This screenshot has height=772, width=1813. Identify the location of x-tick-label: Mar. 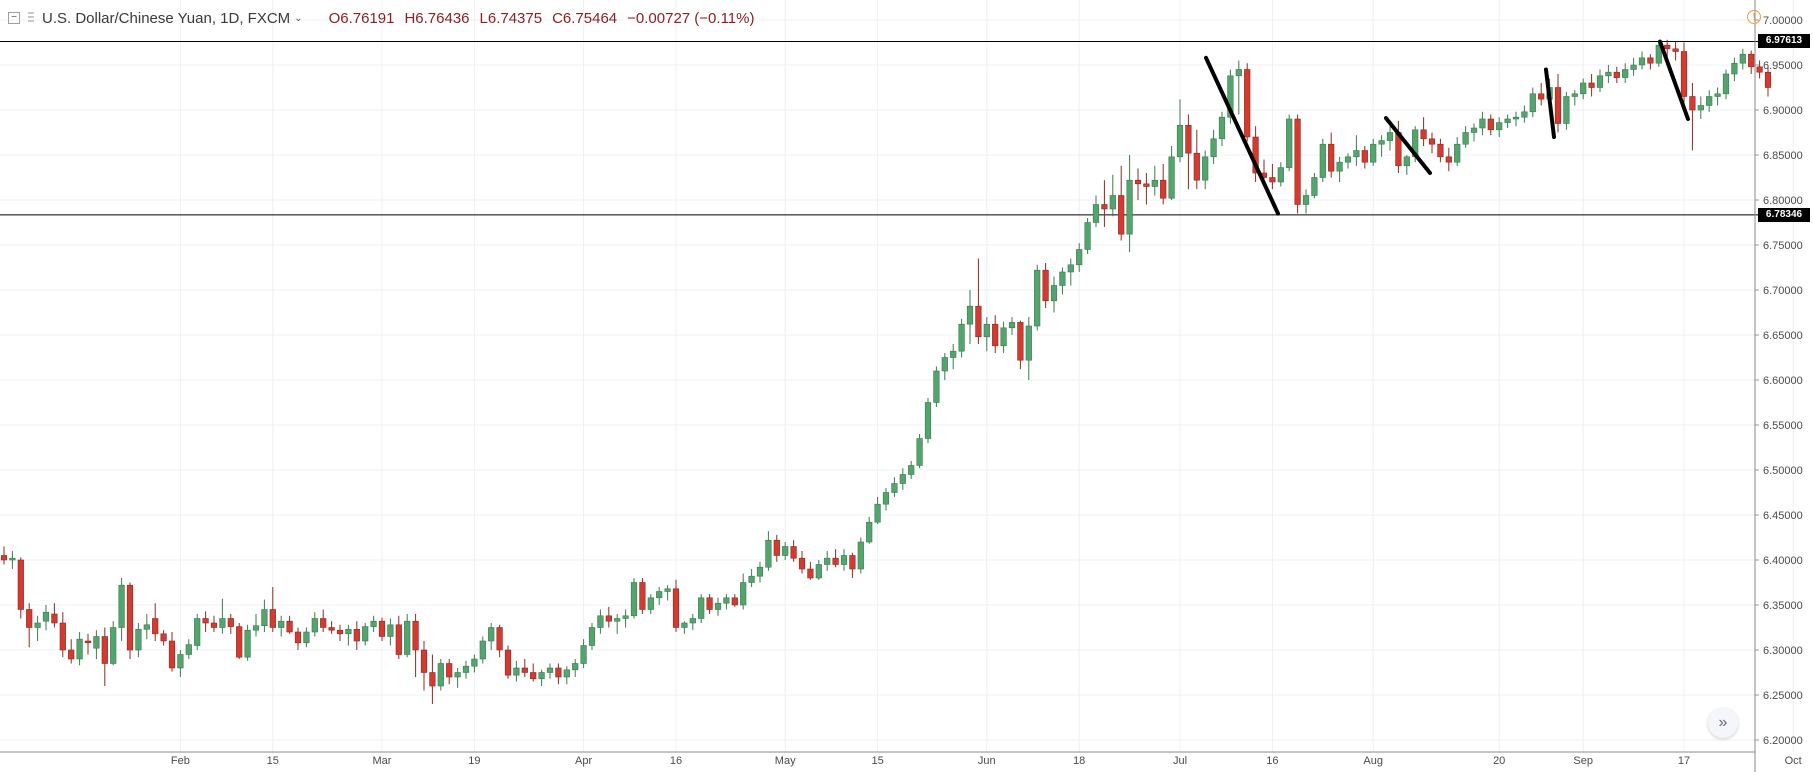
(382, 761).